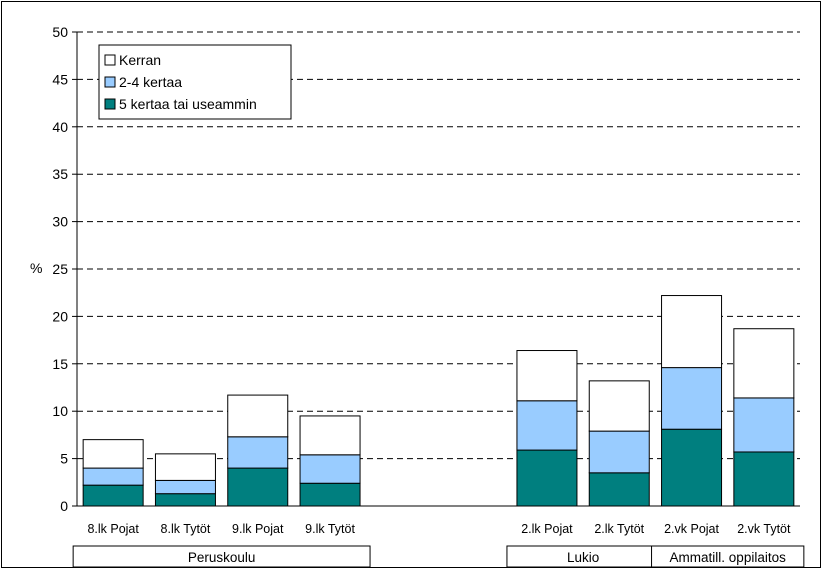 Image resolution: width=822 pixels, height=569 pixels. What do you see at coordinates (547, 529) in the screenshot?
I see `x-tick-label: 2.lk Pojat` at bounding box center [547, 529].